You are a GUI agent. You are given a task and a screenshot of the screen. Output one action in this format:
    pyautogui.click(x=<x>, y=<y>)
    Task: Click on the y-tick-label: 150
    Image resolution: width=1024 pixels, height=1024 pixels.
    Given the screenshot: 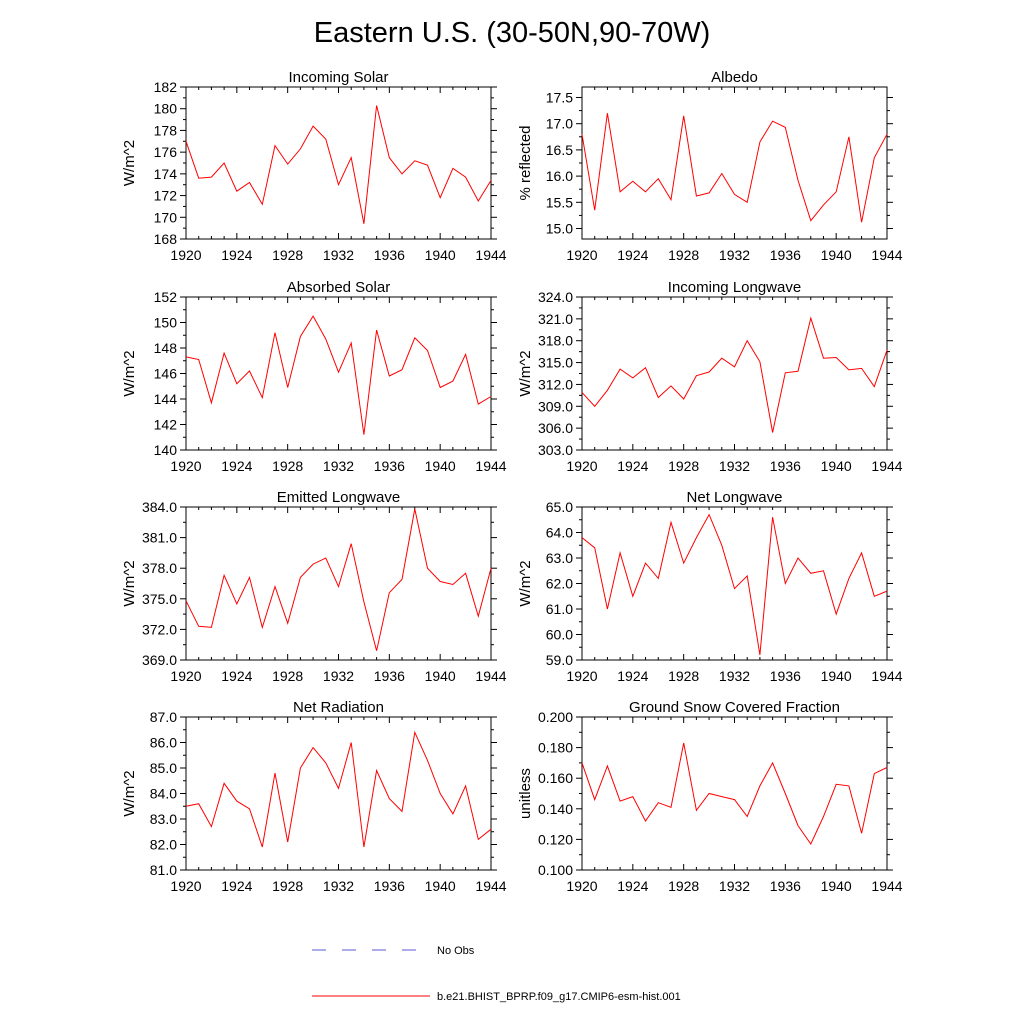 What is the action you would take?
    pyautogui.click(x=166, y=323)
    